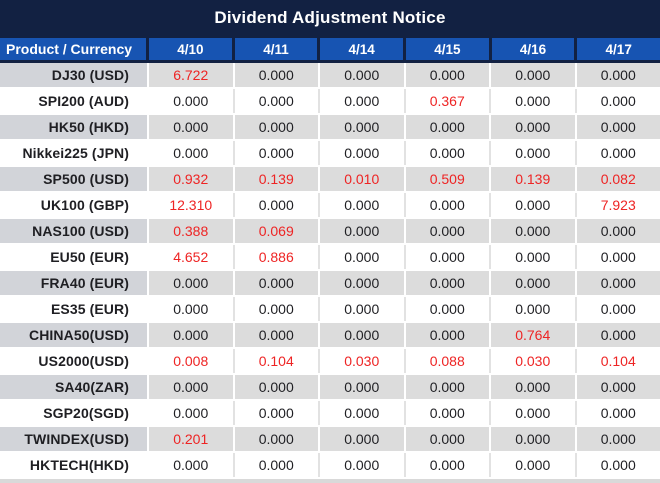 Image resolution: width=660 pixels, height=483 pixels. I want to click on value-cell: 0.764, so click(534, 335).